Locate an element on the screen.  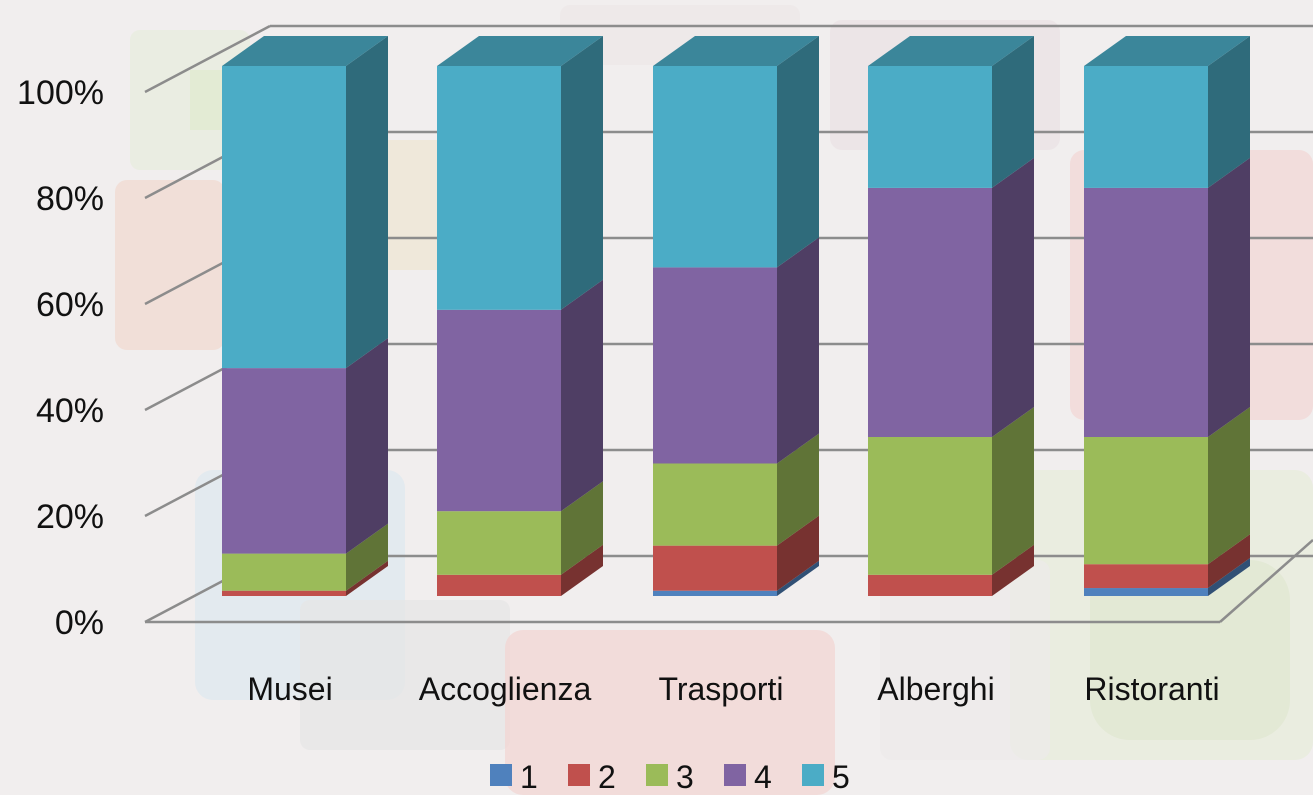
category-label: Trasporti is located at coordinates (720, 689).